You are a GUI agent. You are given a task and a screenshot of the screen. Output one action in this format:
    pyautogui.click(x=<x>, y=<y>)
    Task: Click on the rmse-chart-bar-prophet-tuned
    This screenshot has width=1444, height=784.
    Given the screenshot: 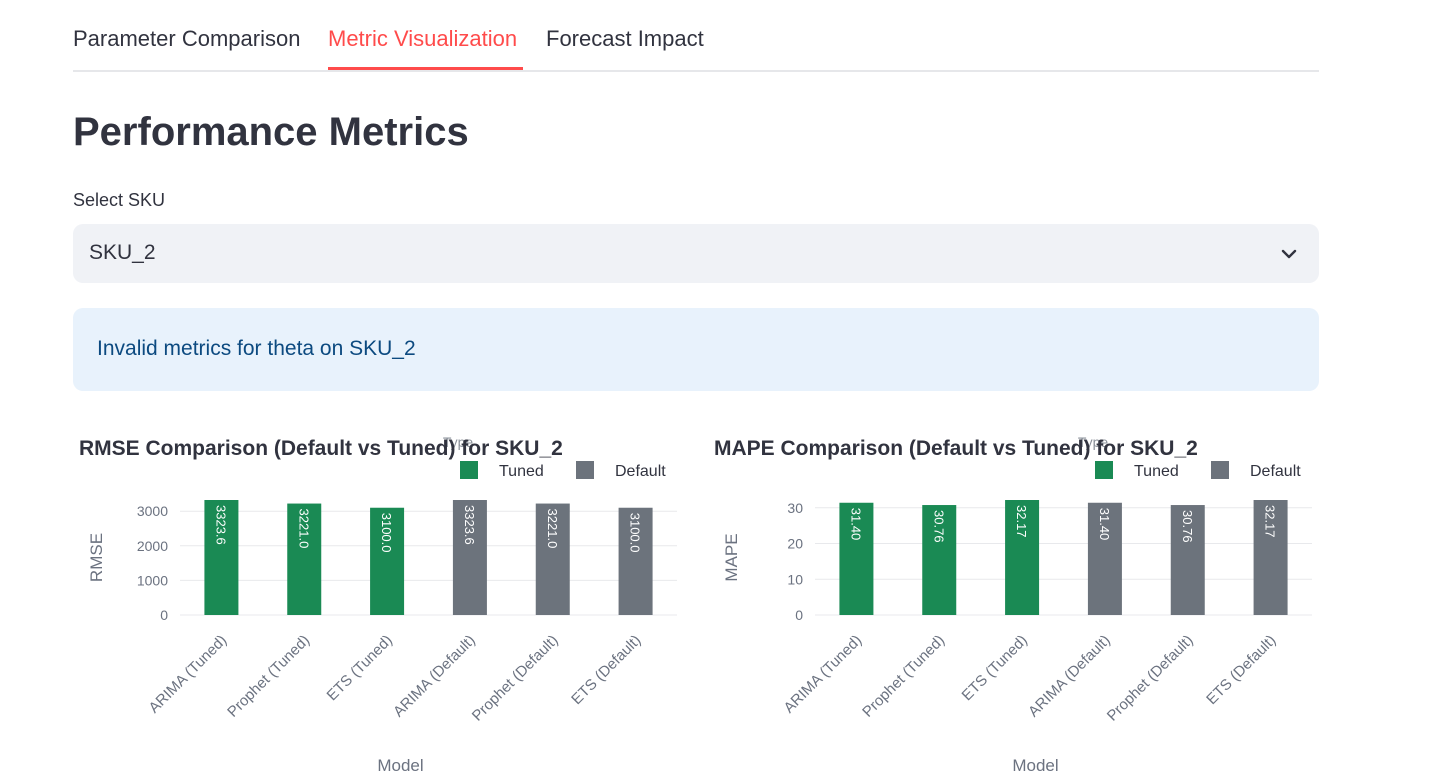 What is the action you would take?
    pyautogui.click(x=304, y=559)
    